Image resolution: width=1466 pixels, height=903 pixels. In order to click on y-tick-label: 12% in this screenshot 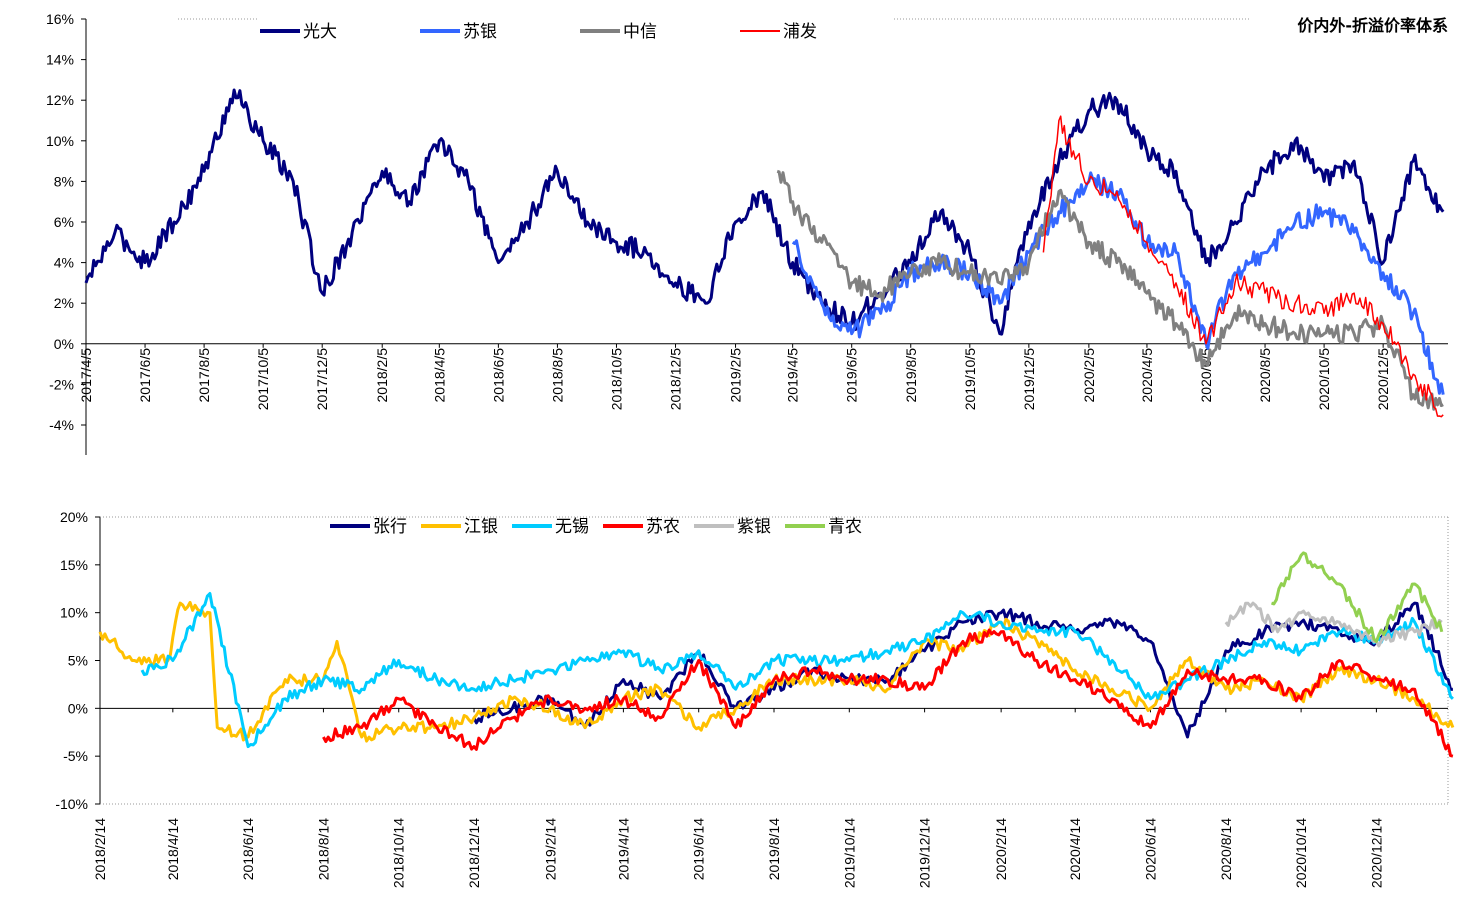, I will do `click(60, 100)`.